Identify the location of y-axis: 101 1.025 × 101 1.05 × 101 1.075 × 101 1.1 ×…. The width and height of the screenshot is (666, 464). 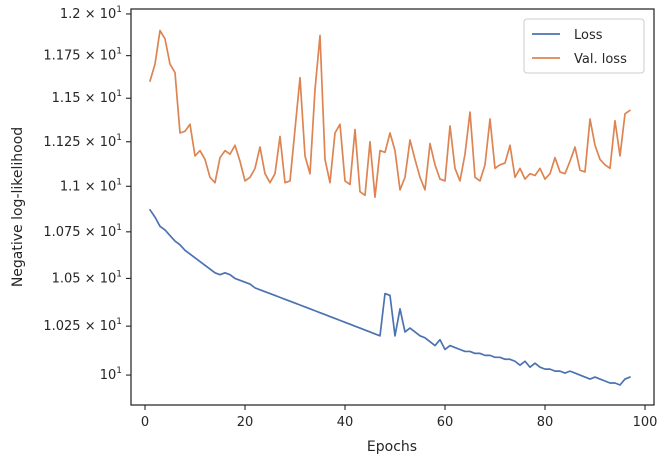
(87, 194).